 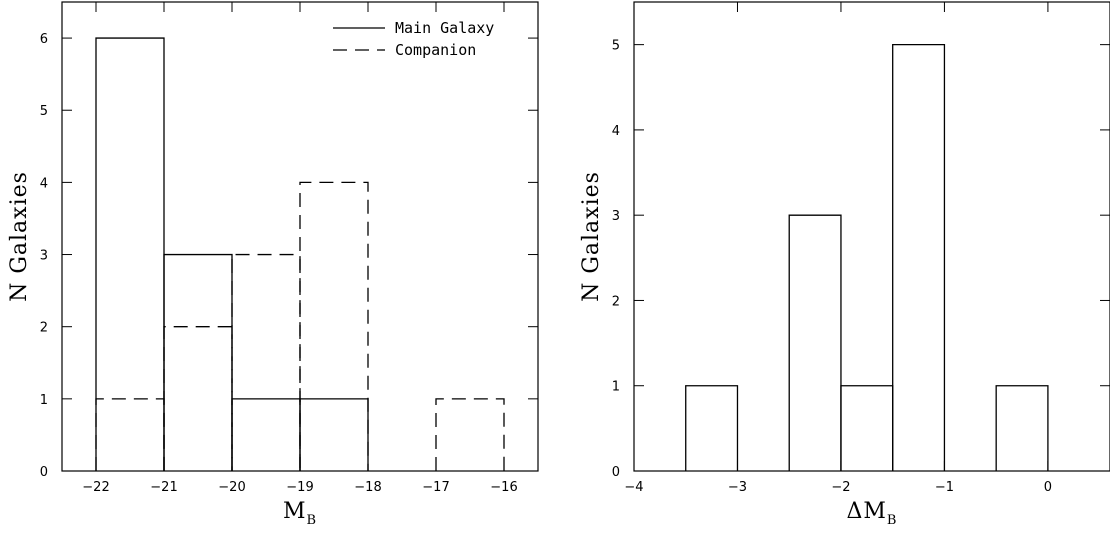 I want to click on x-tick-label: −2, so click(x=840, y=487).